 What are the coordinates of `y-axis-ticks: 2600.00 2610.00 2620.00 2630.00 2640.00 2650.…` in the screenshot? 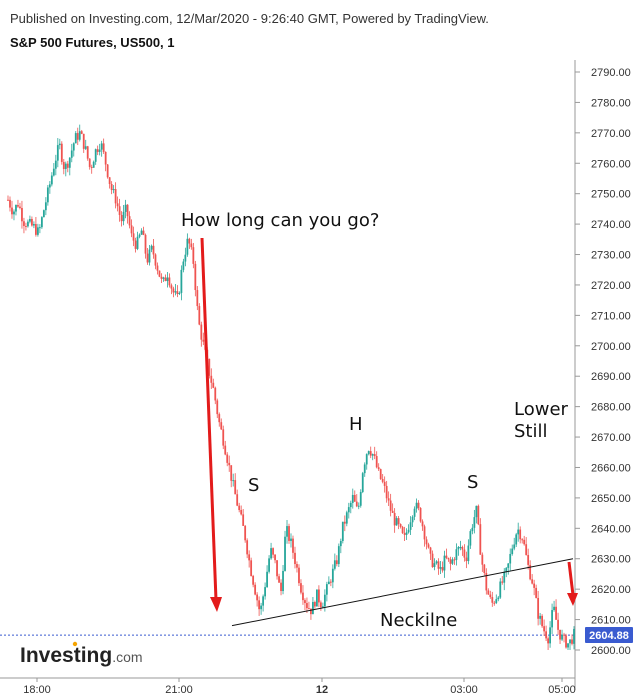 It's located at (603, 362).